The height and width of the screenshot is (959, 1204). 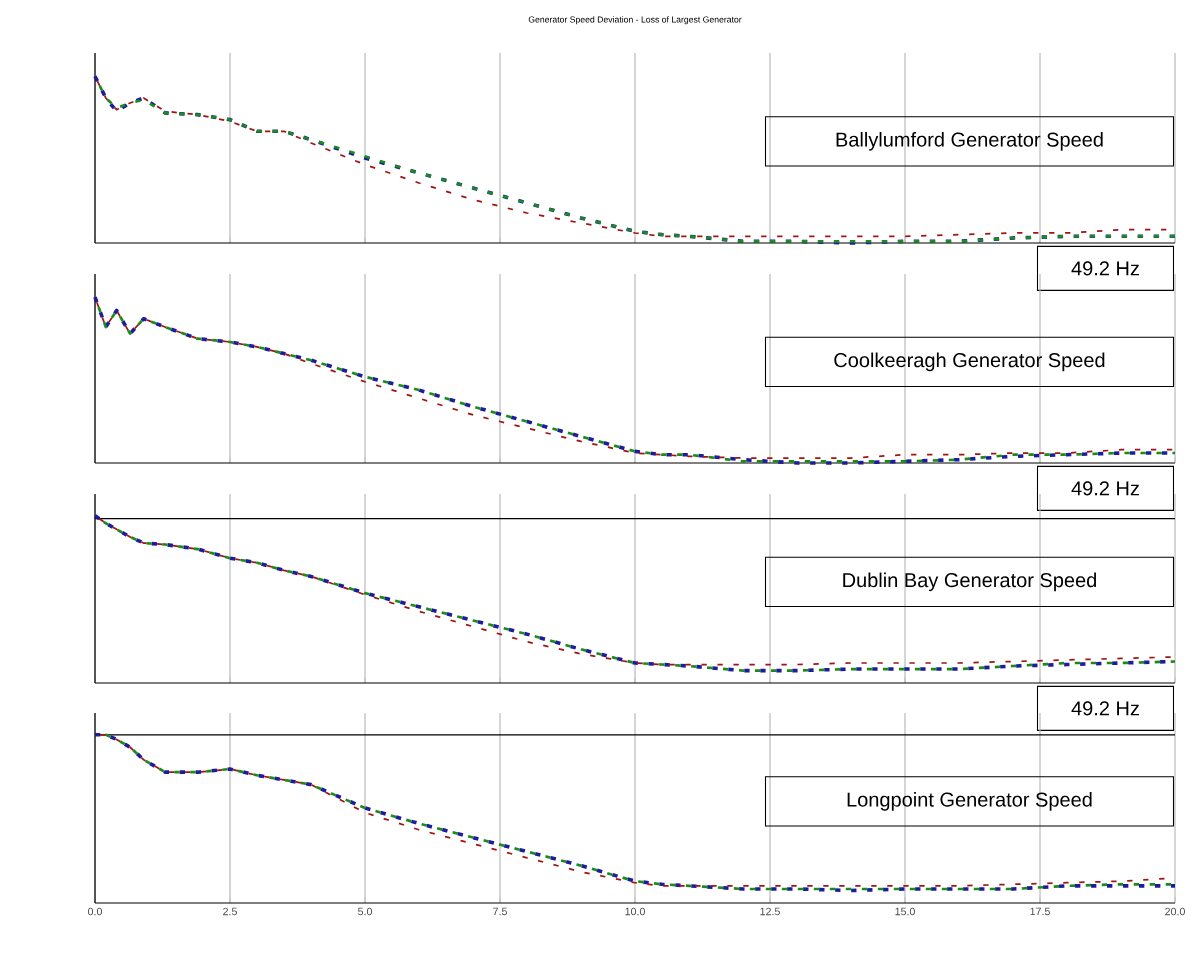 What do you see at coordinates (770, 911) in the screenshot?
I see `x-tick-label: 12.5` at bounding box center [770, 911].